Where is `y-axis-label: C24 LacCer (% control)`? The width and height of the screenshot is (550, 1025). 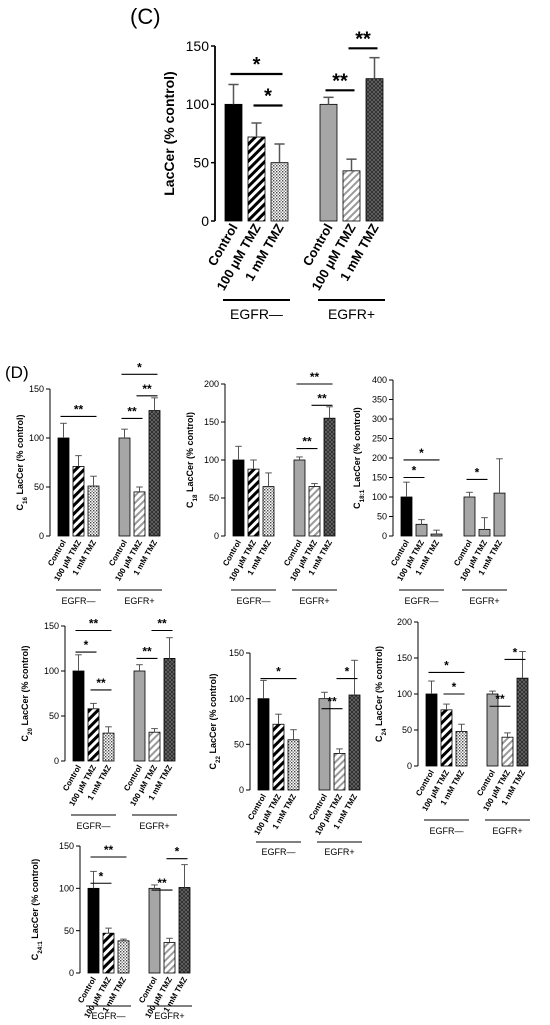
y-axis-label: C24 LacCer (% control) is located at coordinates (381, 694).